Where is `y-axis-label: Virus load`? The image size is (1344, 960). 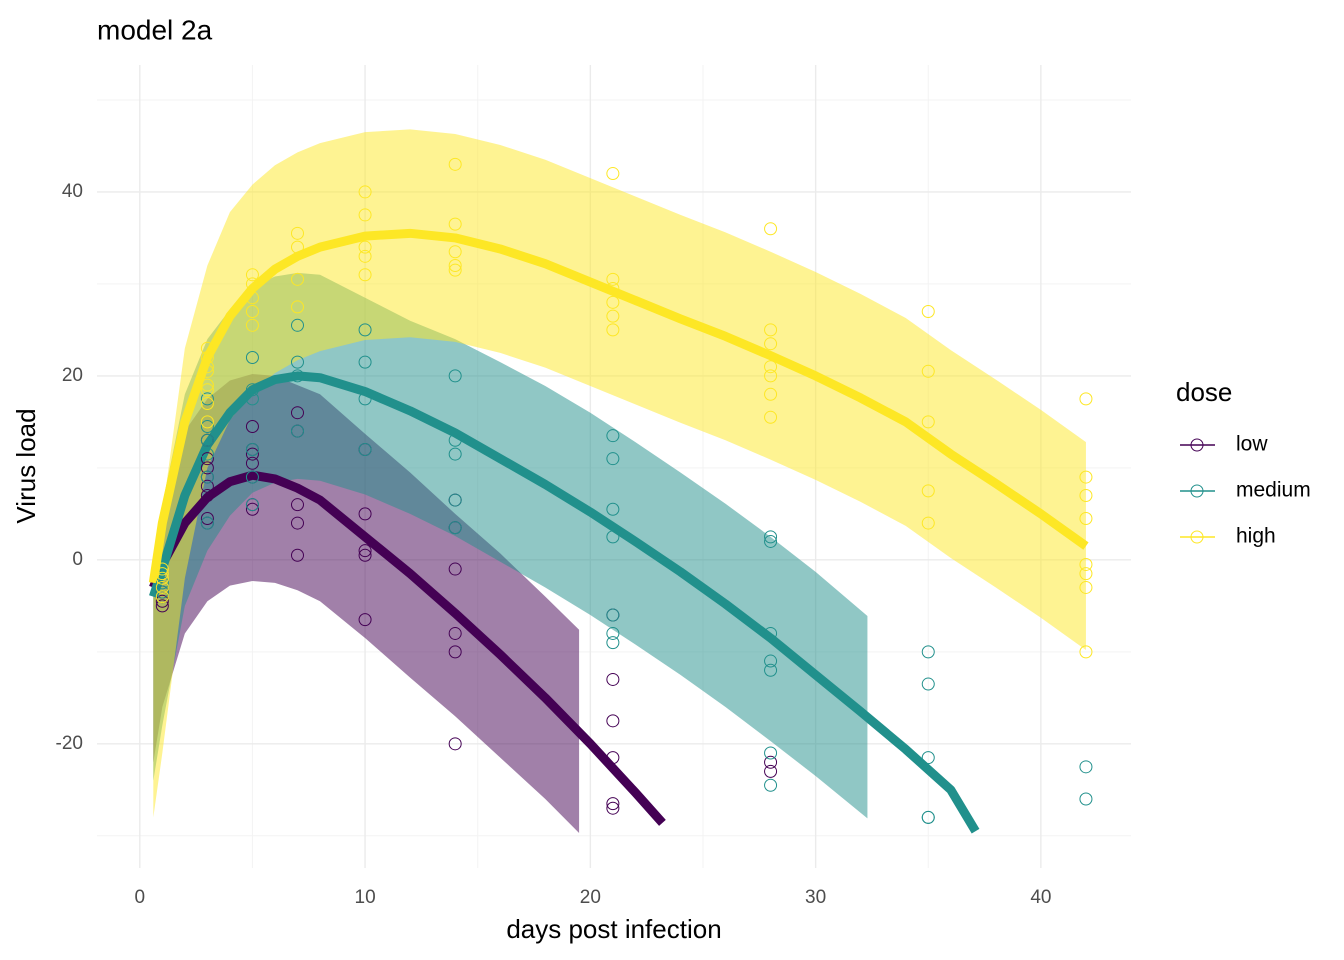
y-axis-label: Virus load is located at coordinates (26, 465).